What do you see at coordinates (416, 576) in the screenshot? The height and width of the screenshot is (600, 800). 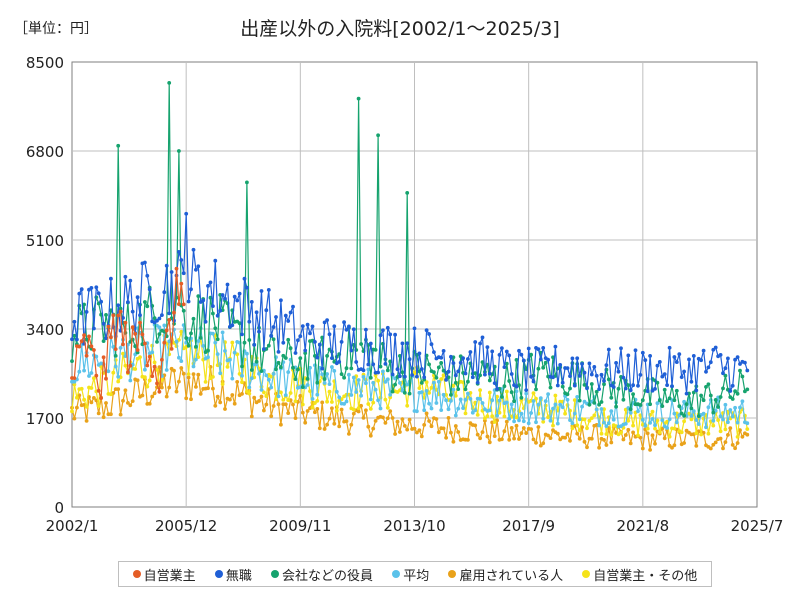 I see `legend-label: 平均` at bounding box center [416, 576].